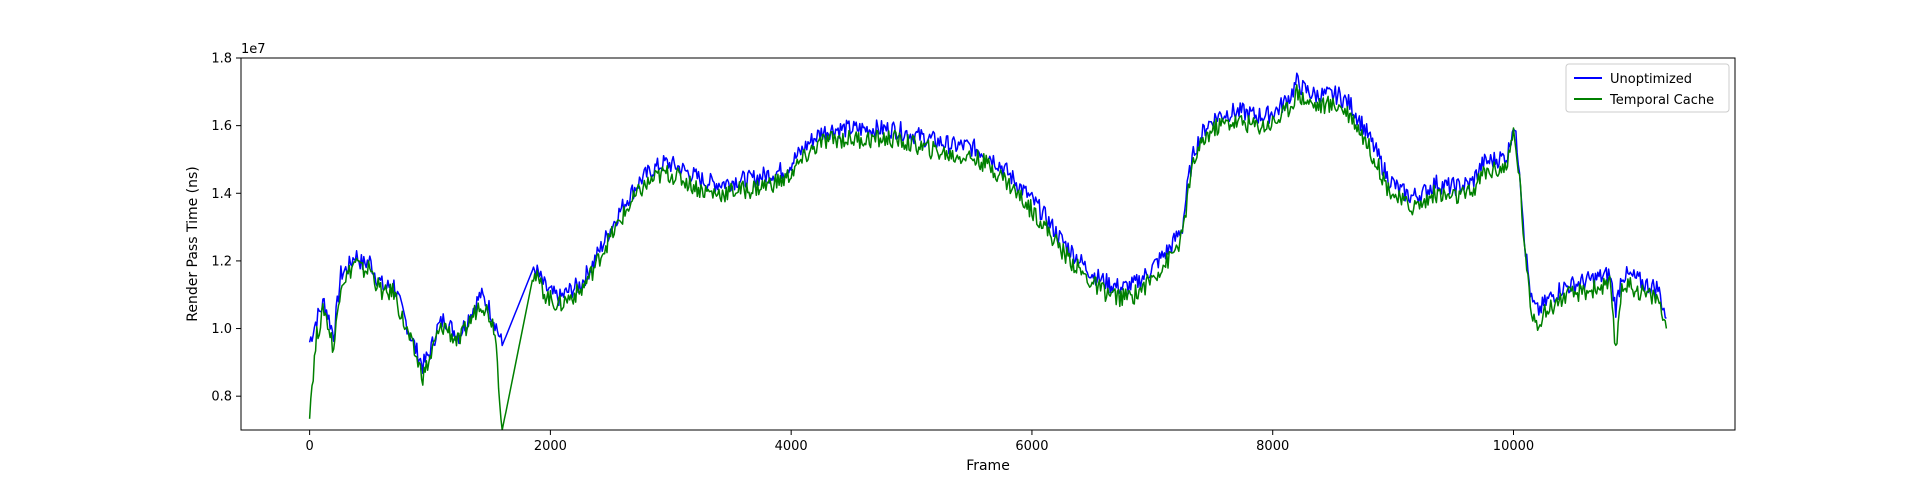 The height and width of the screenshot is (484, 1914). I want to click on legend-box, so click(1647, 88).